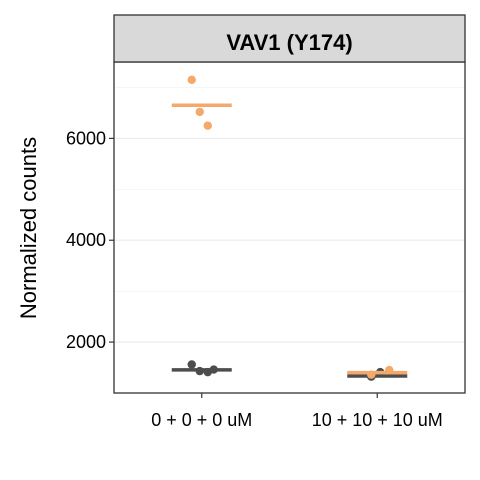 This screenshot has height=480, width=480. Describe the element at coordinates (377, 420) in the screenshot. I see `x-tick-label-1: 10 + 10 + 10 uM` at that location.